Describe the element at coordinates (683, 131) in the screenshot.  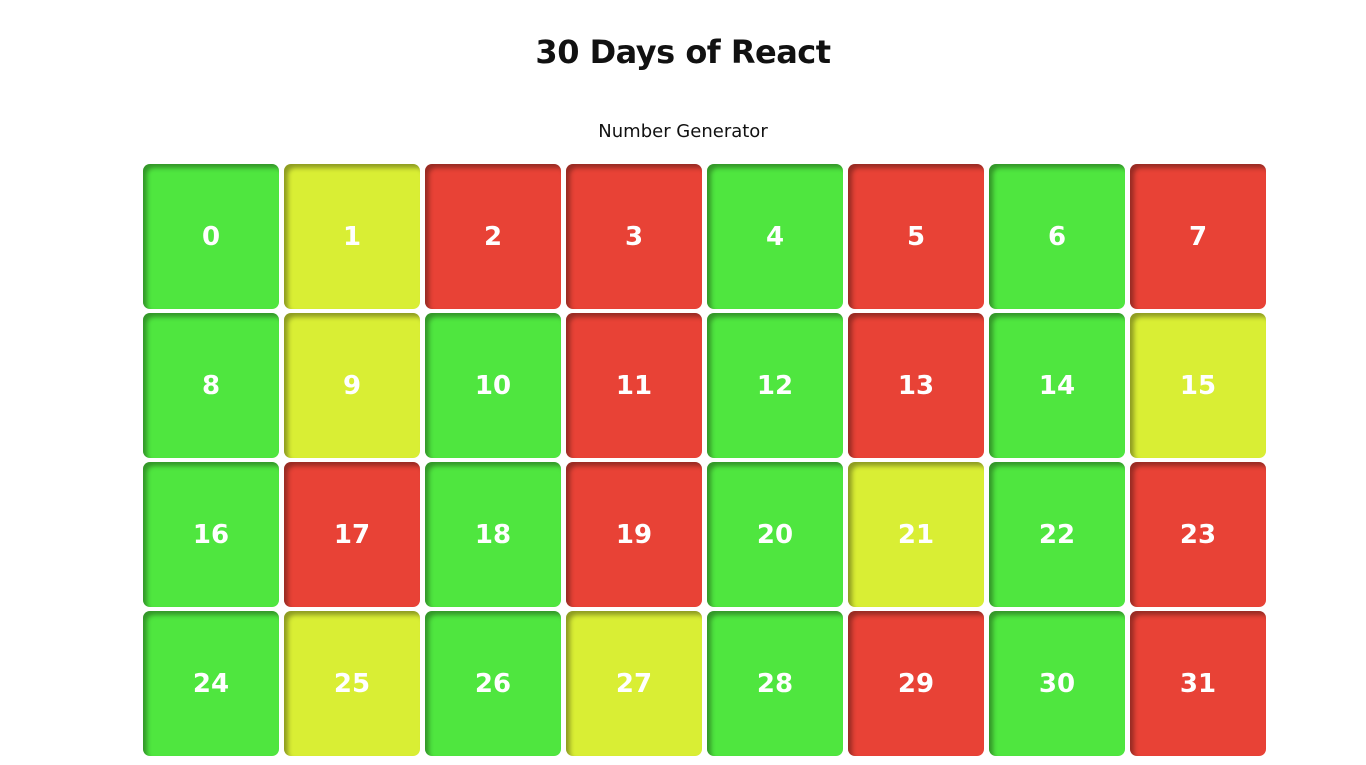
I see `page-subtitle: Number Generator` at that location.